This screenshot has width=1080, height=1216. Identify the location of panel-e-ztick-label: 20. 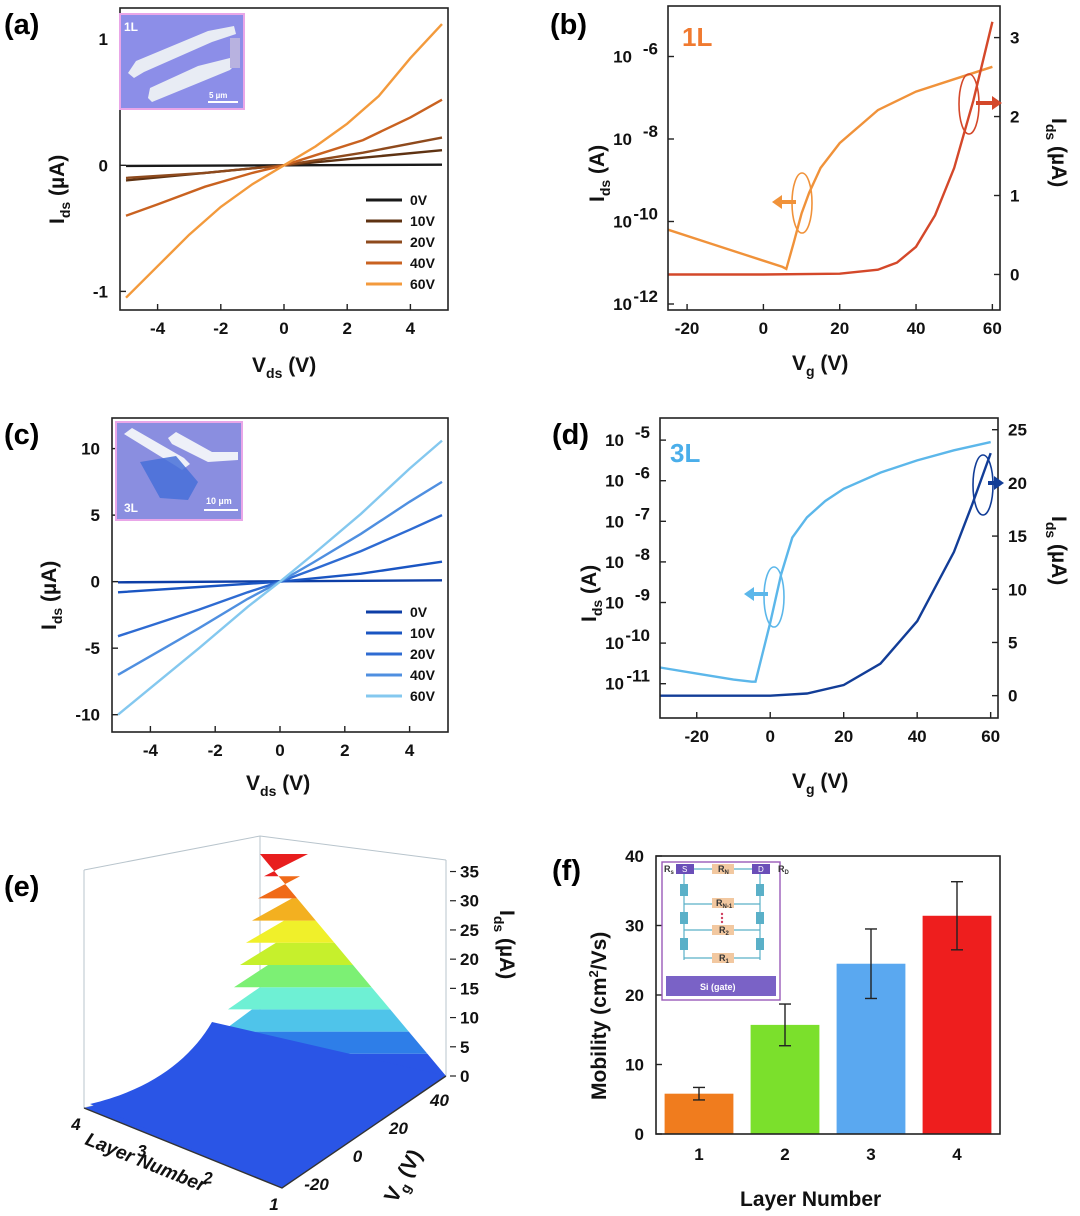
(469, 959).